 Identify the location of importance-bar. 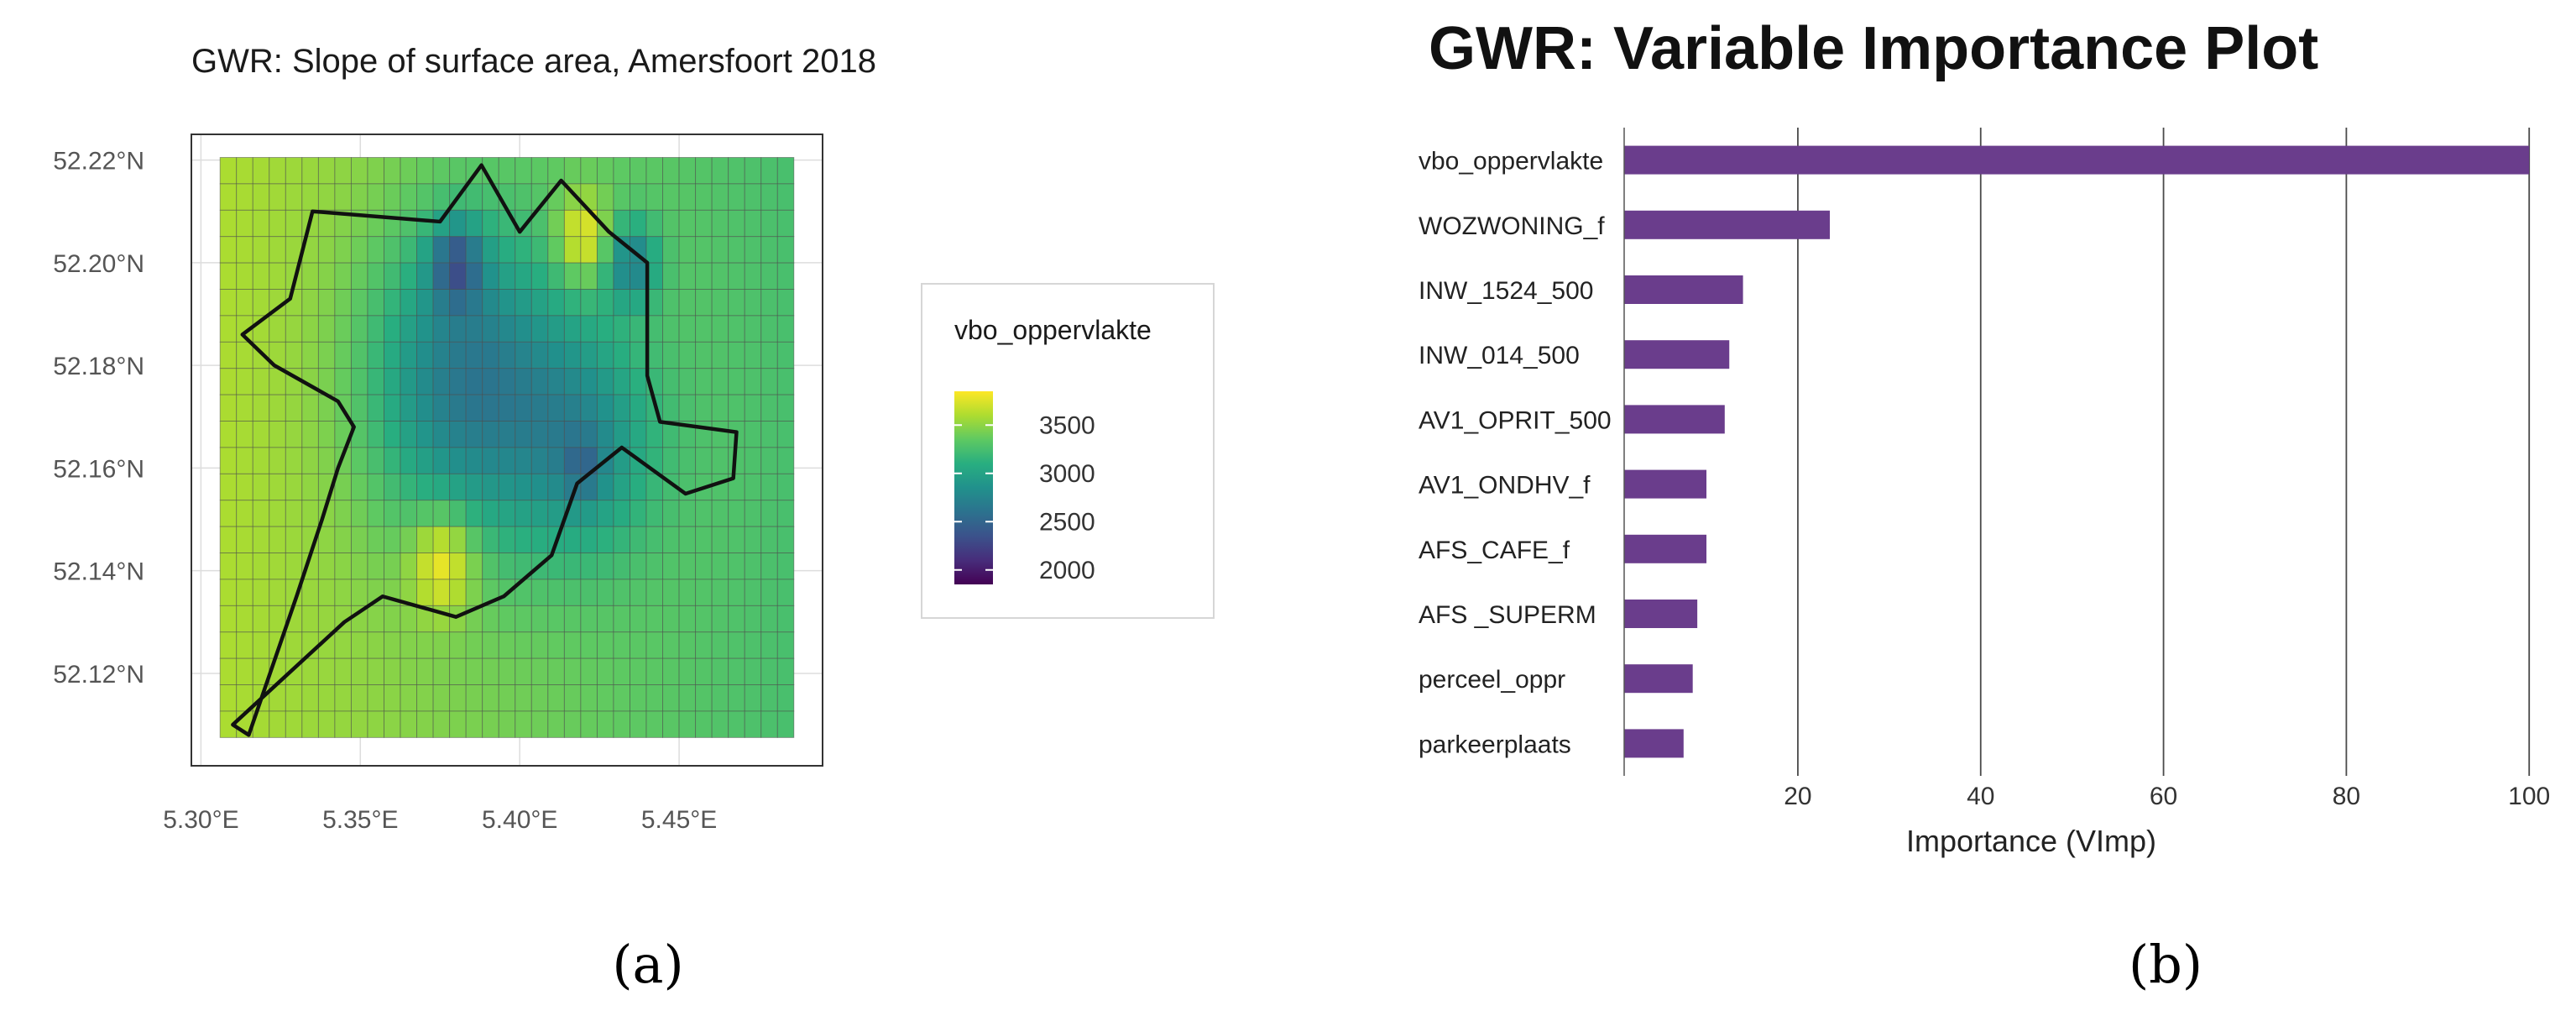
(1658, 679).